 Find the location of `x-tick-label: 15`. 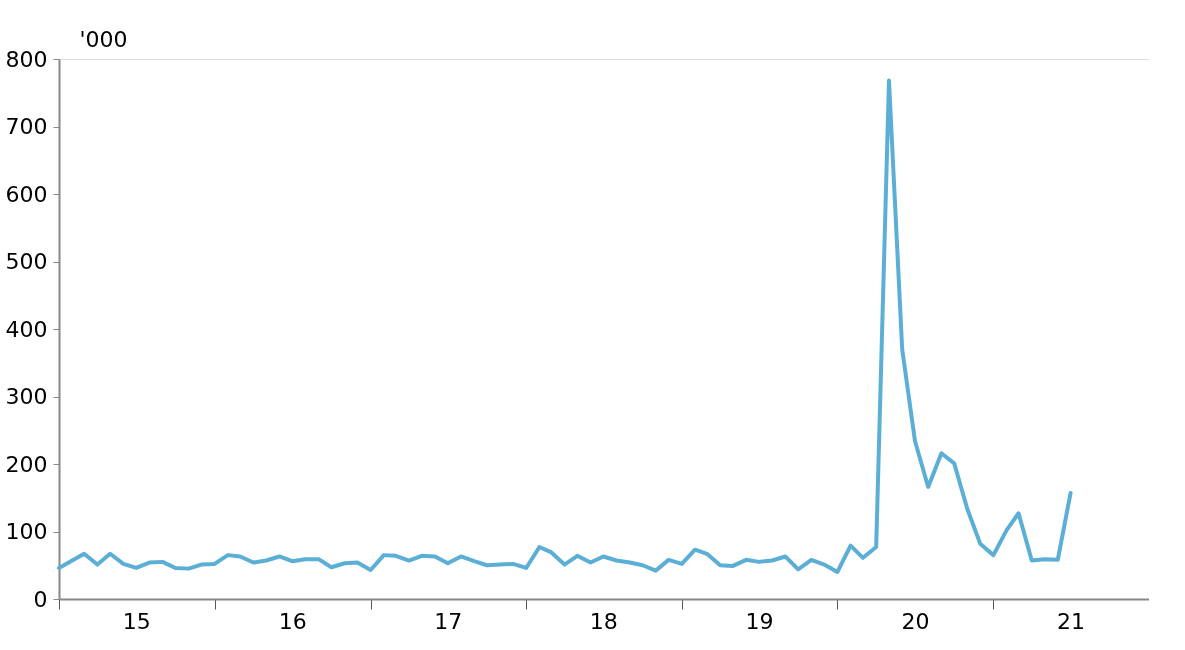

x-tick-label: 15 is located at coordinates (136, 621).